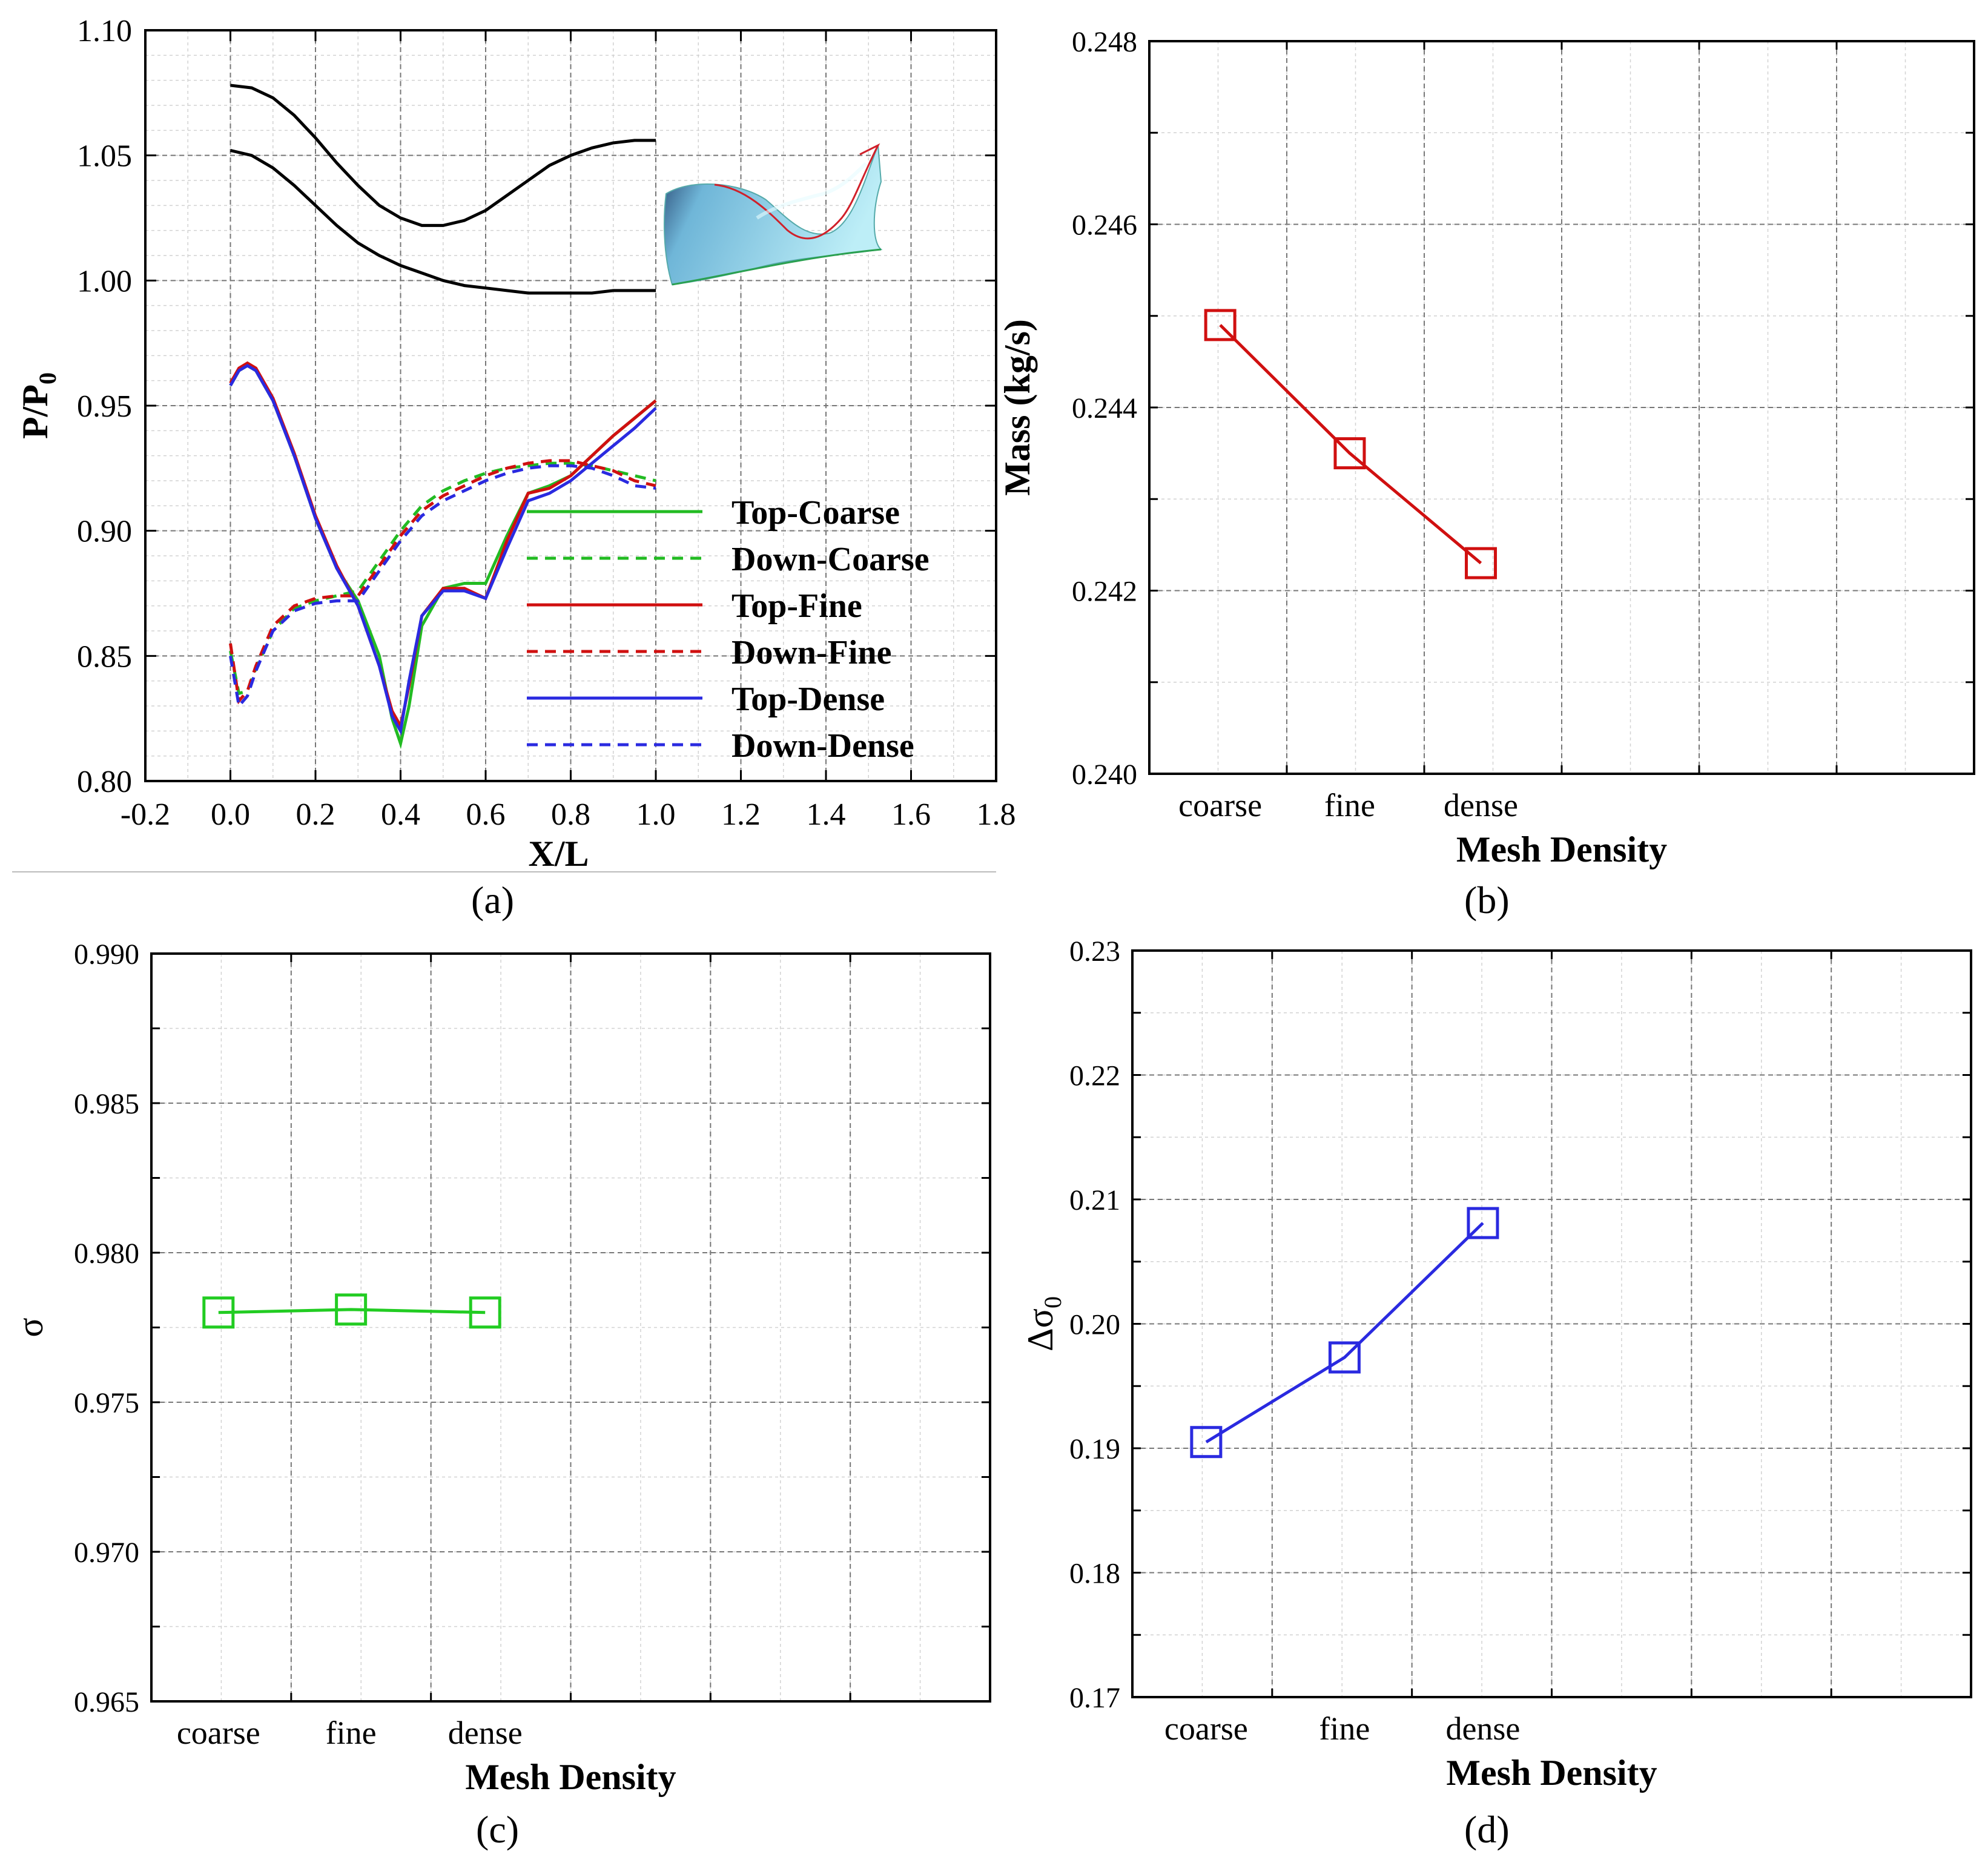 This screenshot has height=1863, width=1988. What do you see at coordinates (1094, 1574) in the screenshot?
I see `y-tick-label: 0.18` at bounding box center [1094, 1574].